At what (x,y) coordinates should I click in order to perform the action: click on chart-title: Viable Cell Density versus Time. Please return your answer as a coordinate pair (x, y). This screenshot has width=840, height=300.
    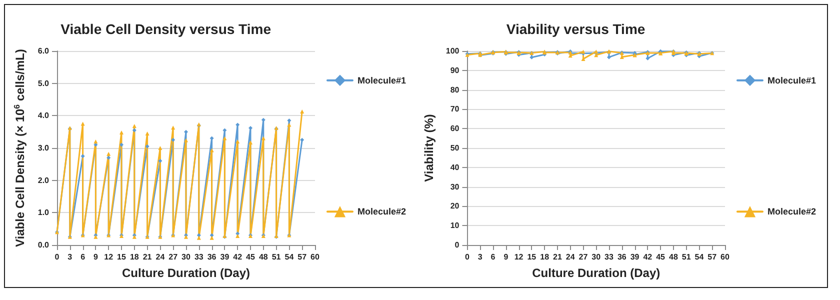
    Looking at the image, I should click on (166, 29).